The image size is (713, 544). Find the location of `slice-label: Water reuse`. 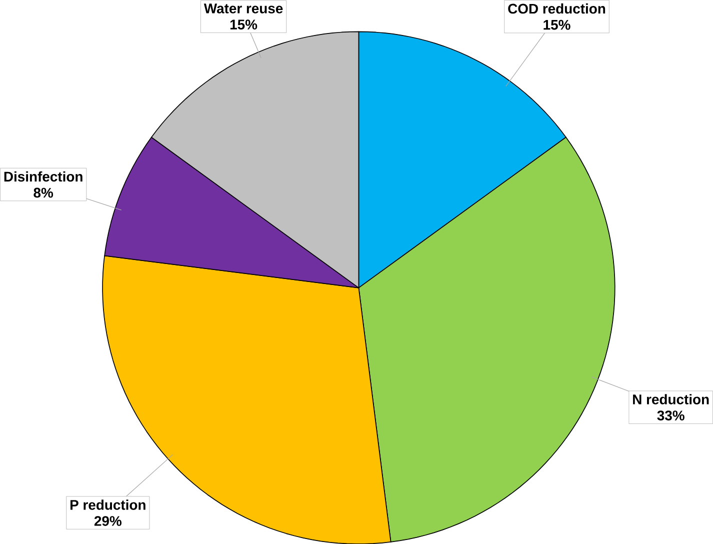

slice-label: Water reuse is located at coordinates (243, 8).